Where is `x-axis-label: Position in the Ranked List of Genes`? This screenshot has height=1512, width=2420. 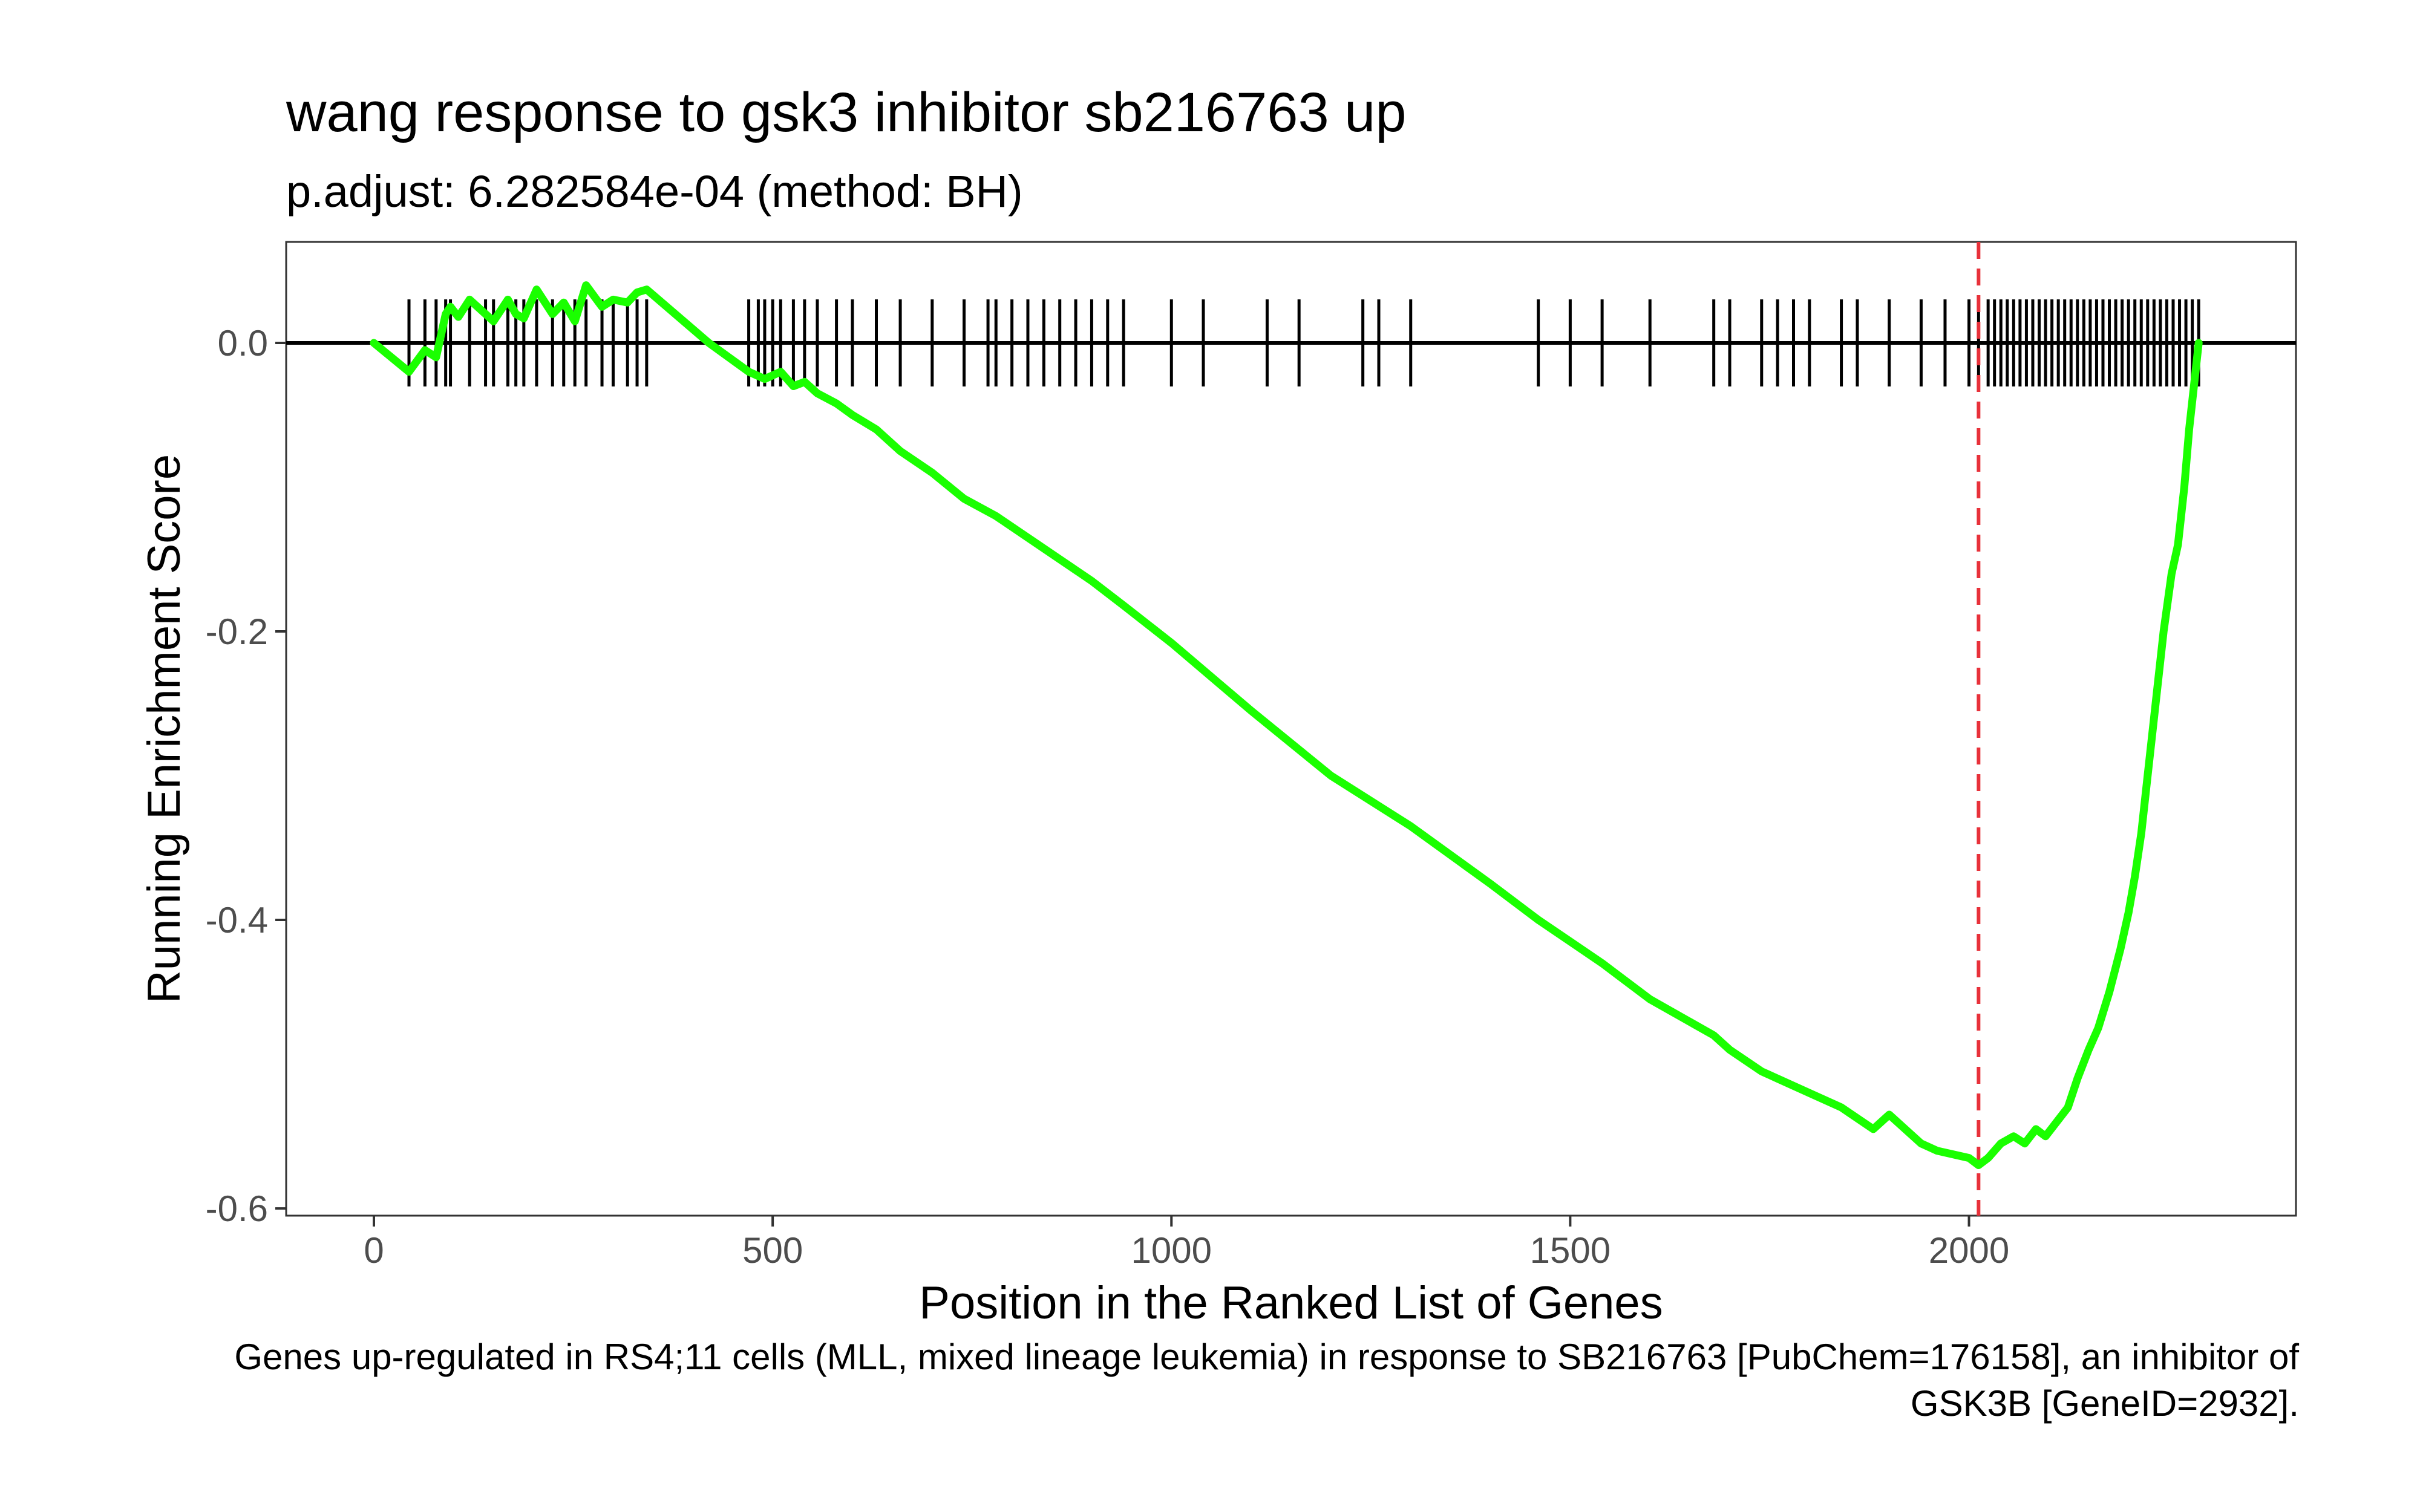 x-axis-label: Position in the Ranked List of Genes is located at coordinates (1291, 1303).